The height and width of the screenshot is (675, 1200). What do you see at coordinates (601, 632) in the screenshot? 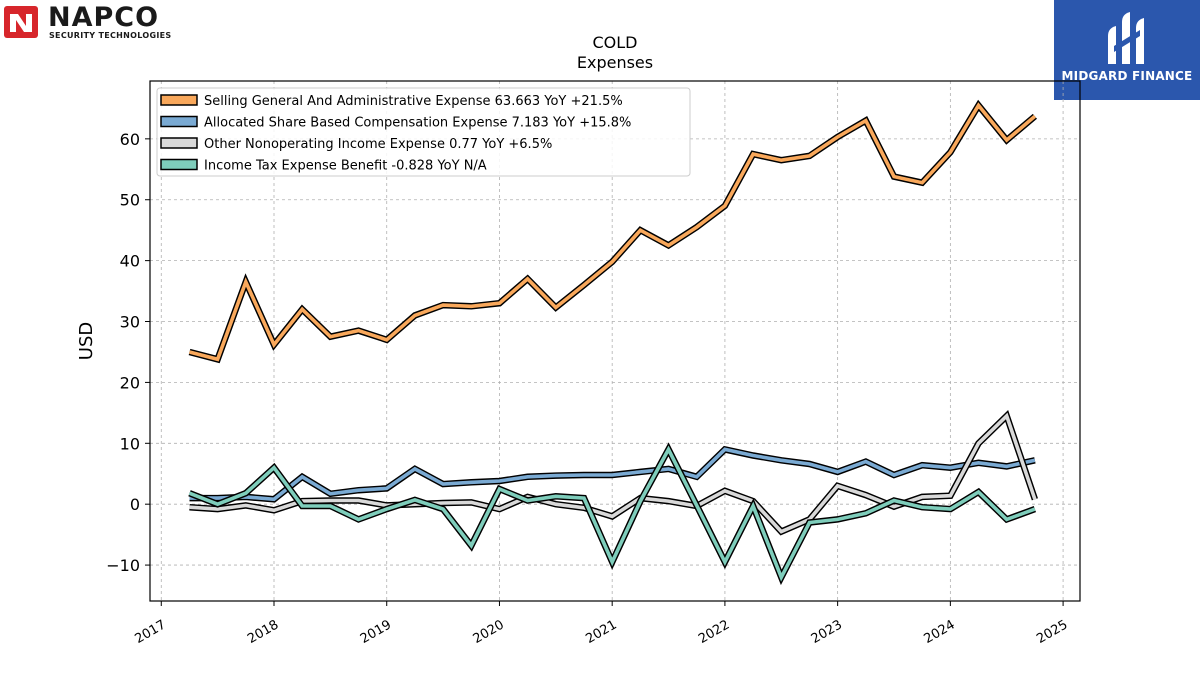
I see `x-tick-label: 2021` at bounding box center [601, 632].